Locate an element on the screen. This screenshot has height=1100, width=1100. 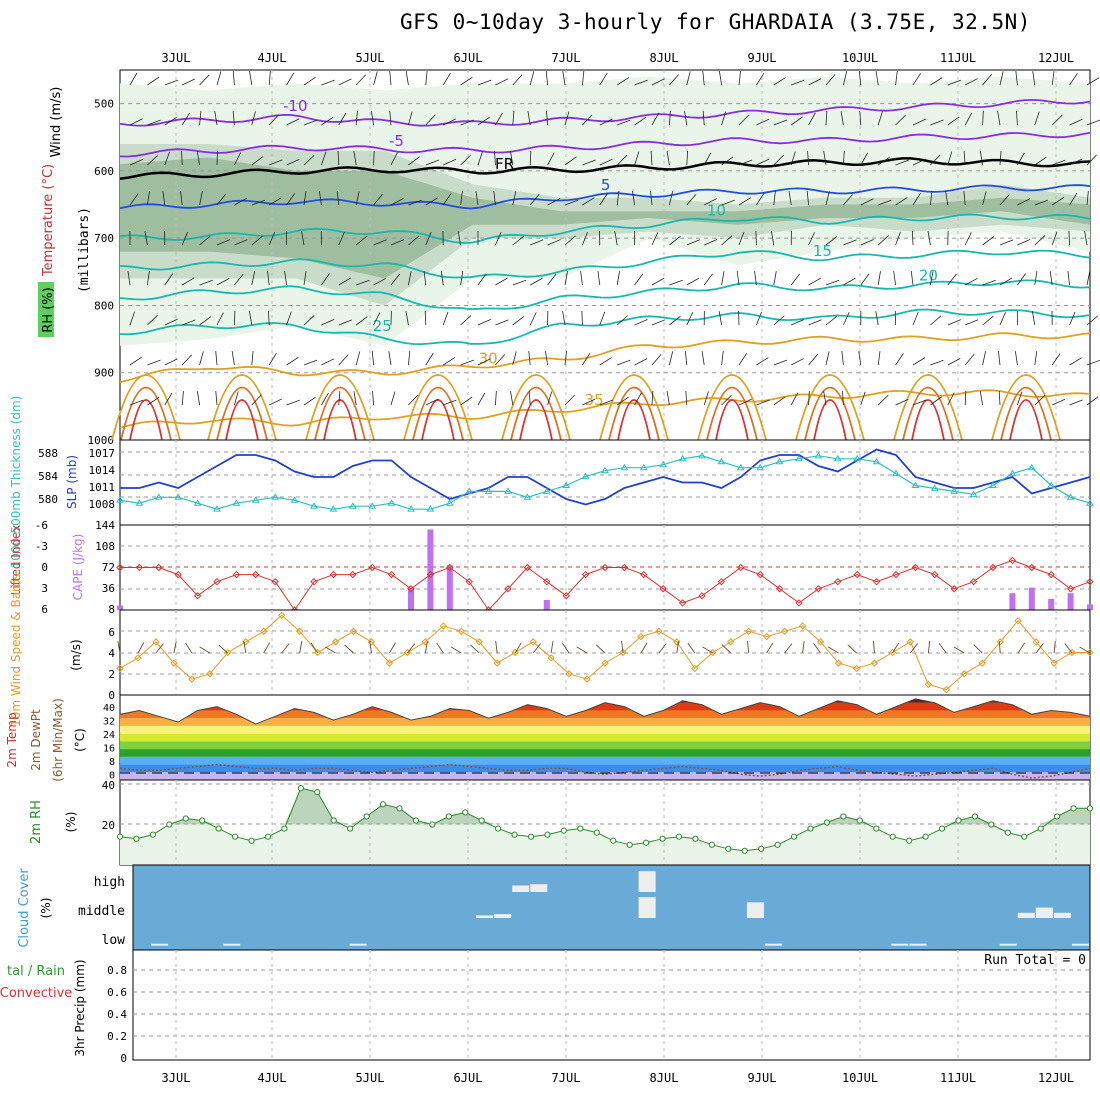
millibars-axis-label: (millibars) is located at coordinates (84, 250).